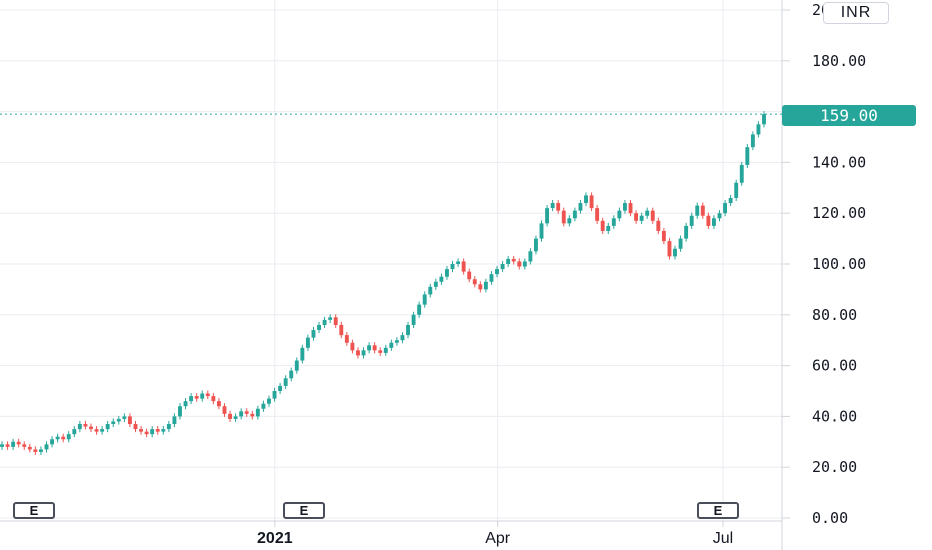 The width and height of the screenshot is (932, 550). I want to click on price-tick-label: 0.00, so click(830, 518).